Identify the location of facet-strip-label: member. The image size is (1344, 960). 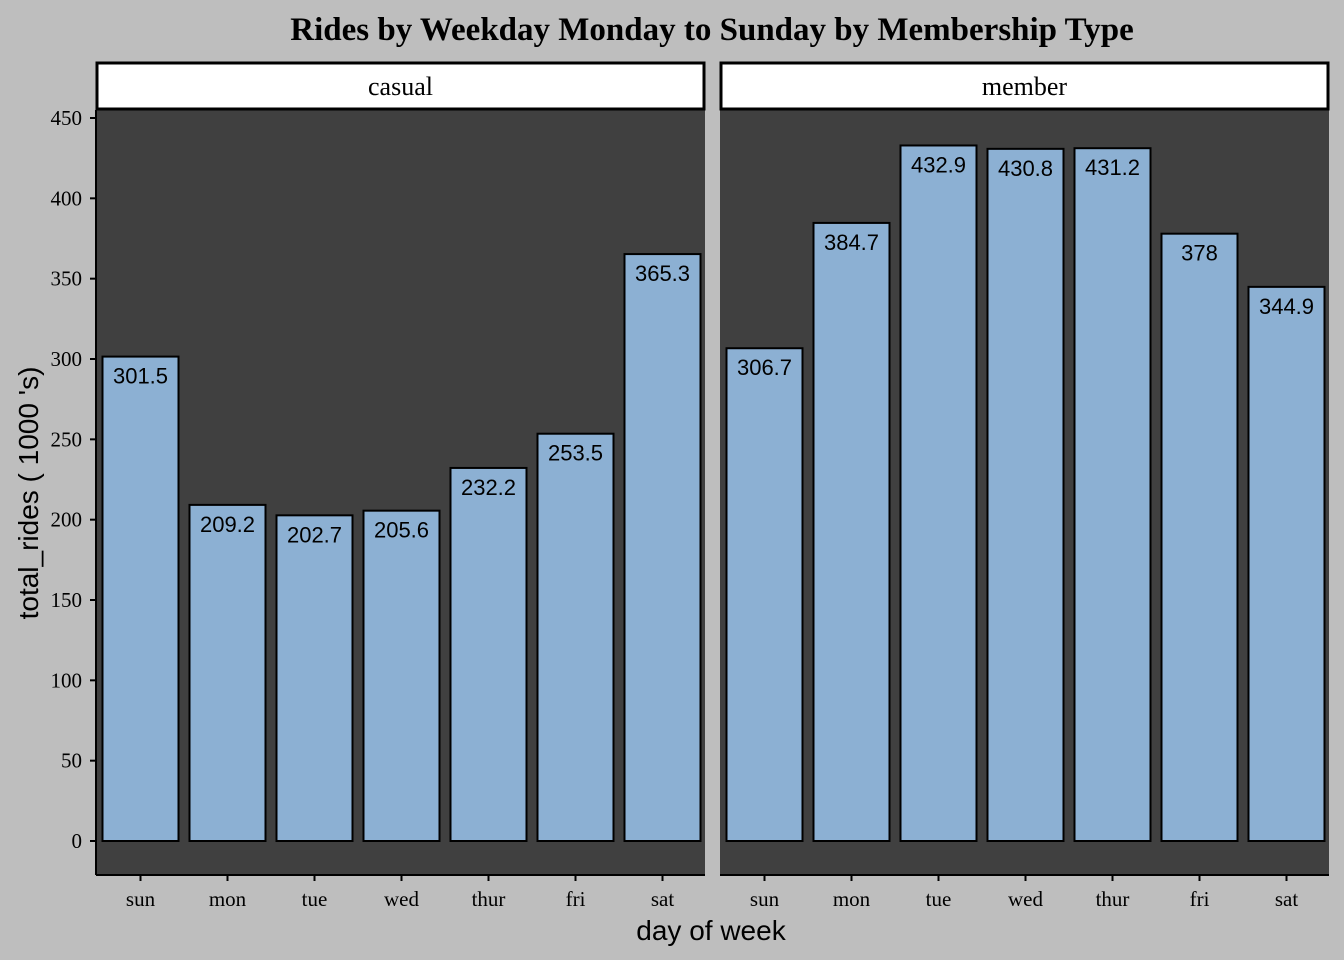
(1025, 86).